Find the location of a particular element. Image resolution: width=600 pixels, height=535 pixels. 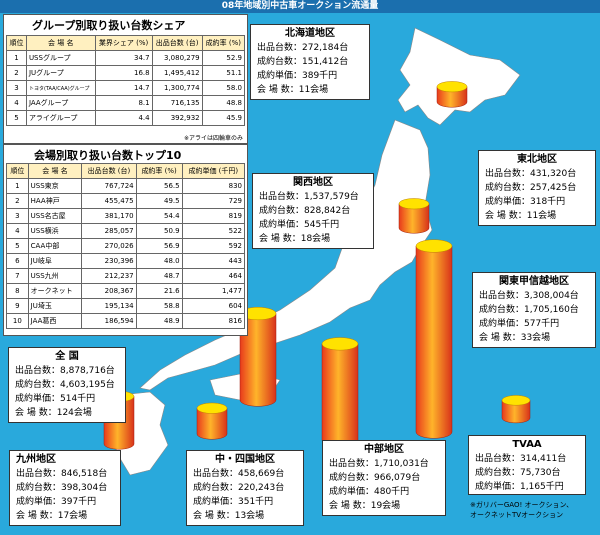

table-cell: USS東京 is located at coordinates (55, 186).